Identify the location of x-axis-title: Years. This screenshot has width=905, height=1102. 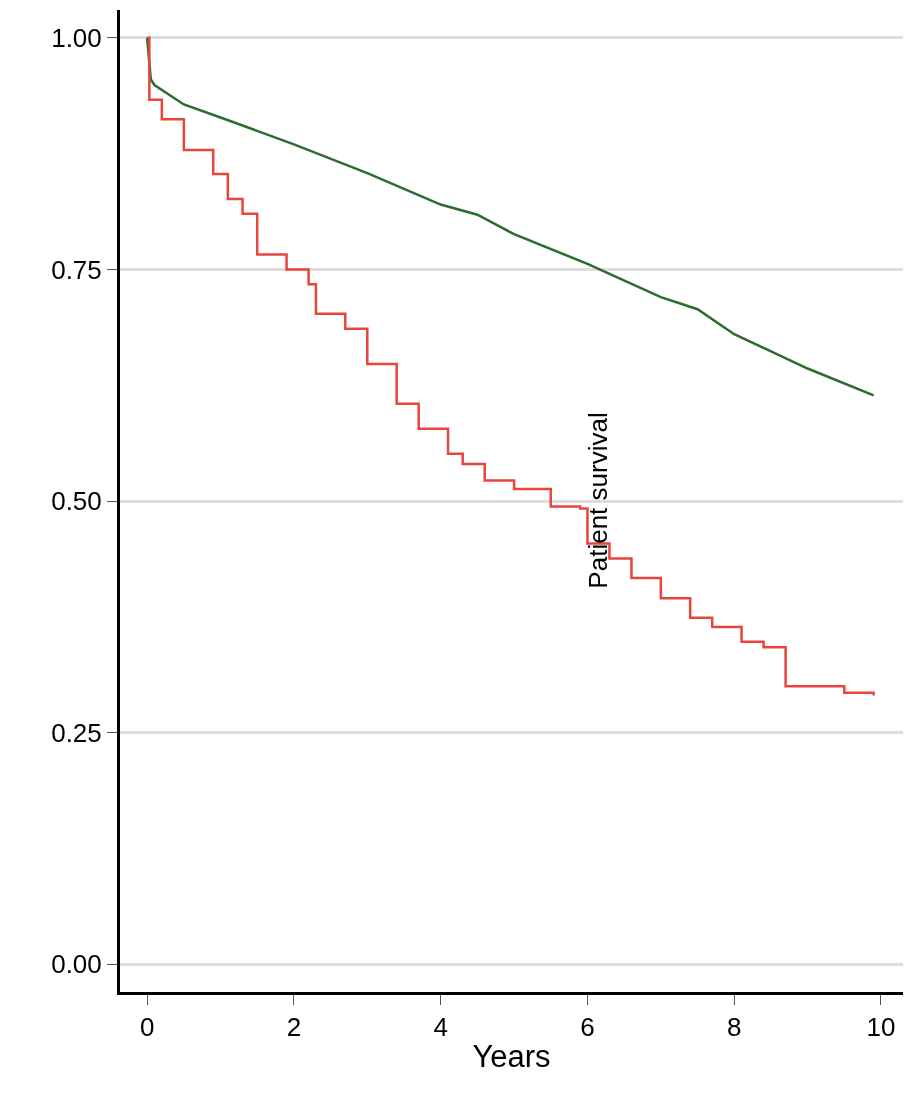
(511, 1057).